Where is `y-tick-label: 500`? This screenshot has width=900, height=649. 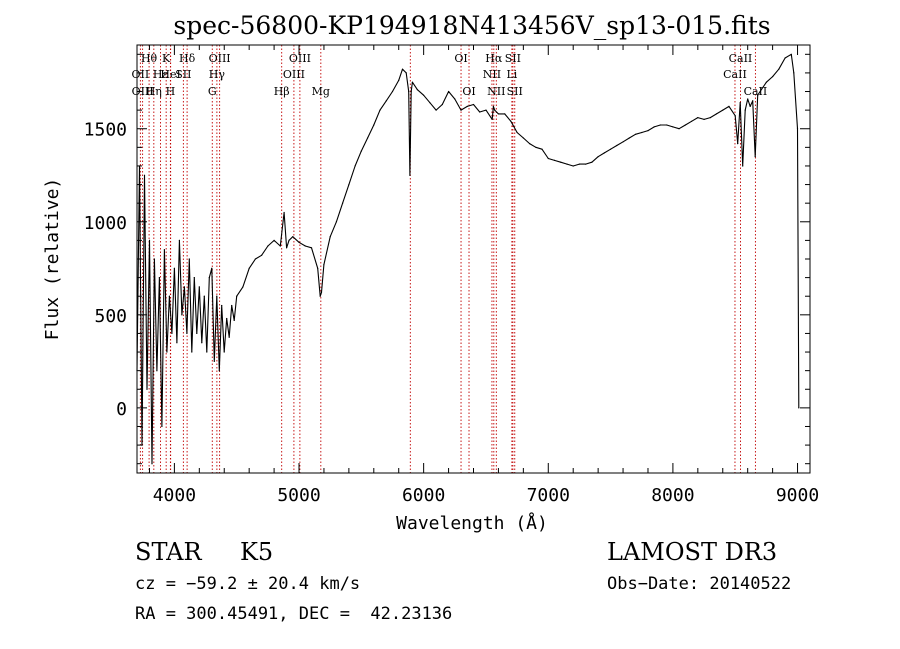 y-tick-label: 500 is located at coordinates (110, 316).